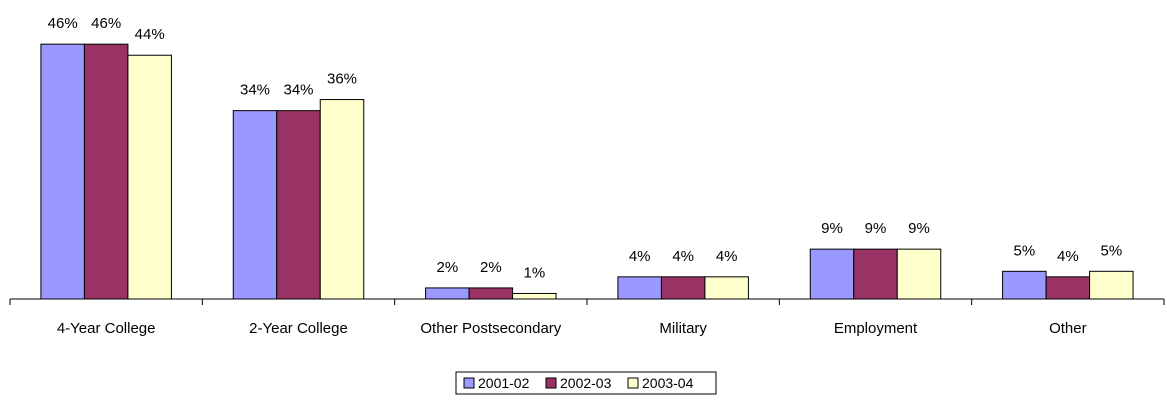 The image size is (1167, 406). I want to click on bar-2001-02-military, so click(639, 288).